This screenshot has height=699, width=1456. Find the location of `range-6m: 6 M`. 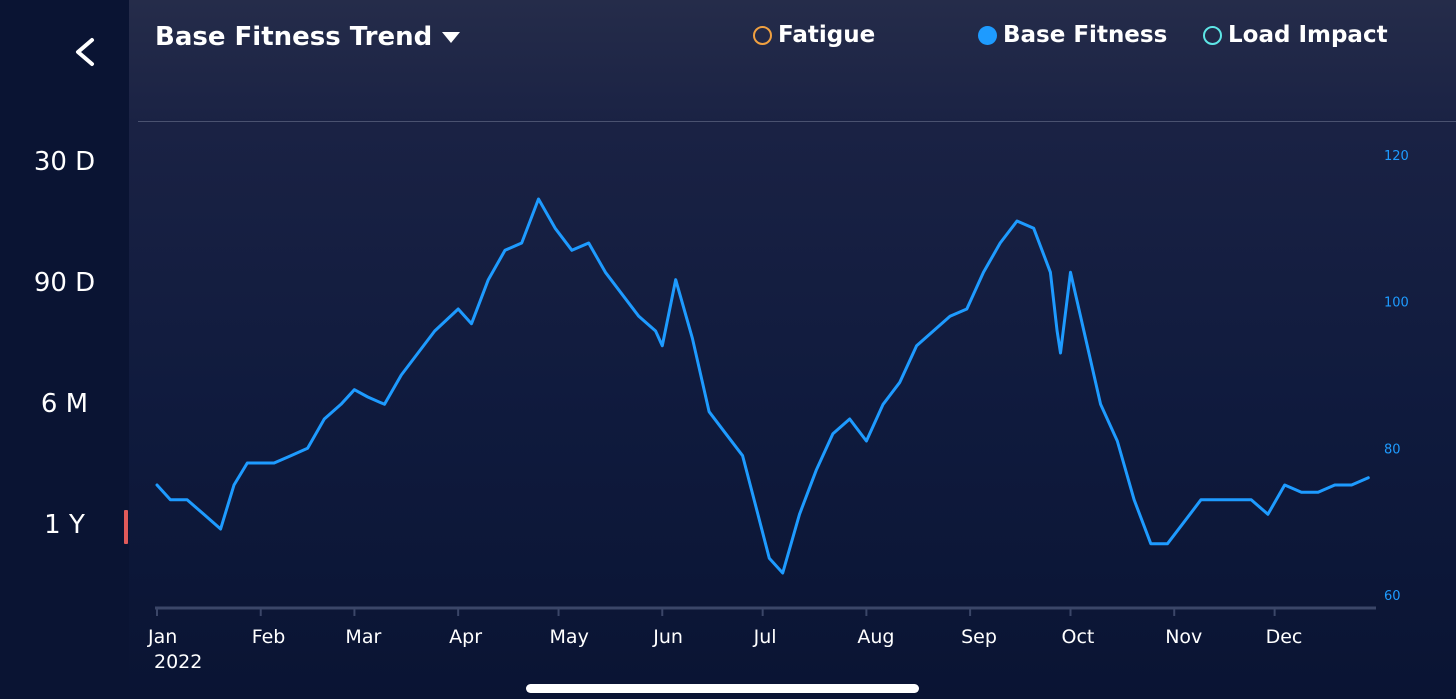

range-6m: 6 M is located at coordinates (64, 404).